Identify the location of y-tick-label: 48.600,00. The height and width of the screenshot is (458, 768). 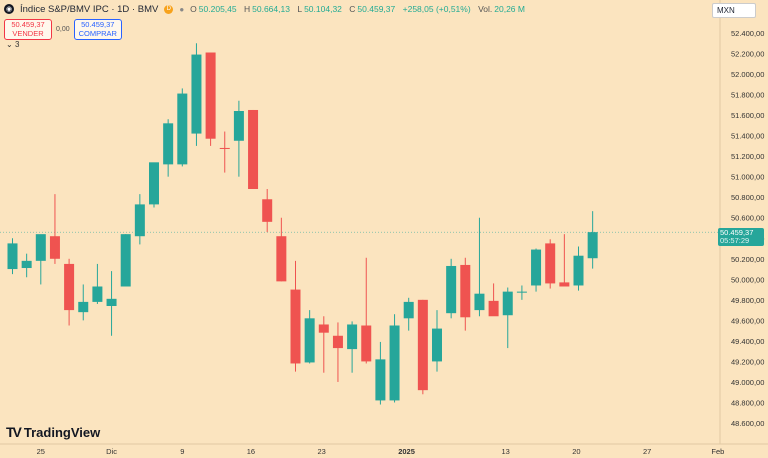
(747, 423).